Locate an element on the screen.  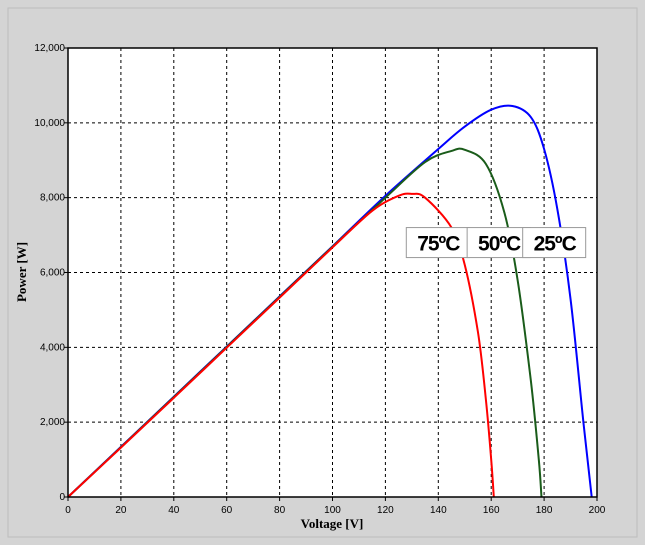
x-tick-label: 200 is located at coordinates (597, 510).